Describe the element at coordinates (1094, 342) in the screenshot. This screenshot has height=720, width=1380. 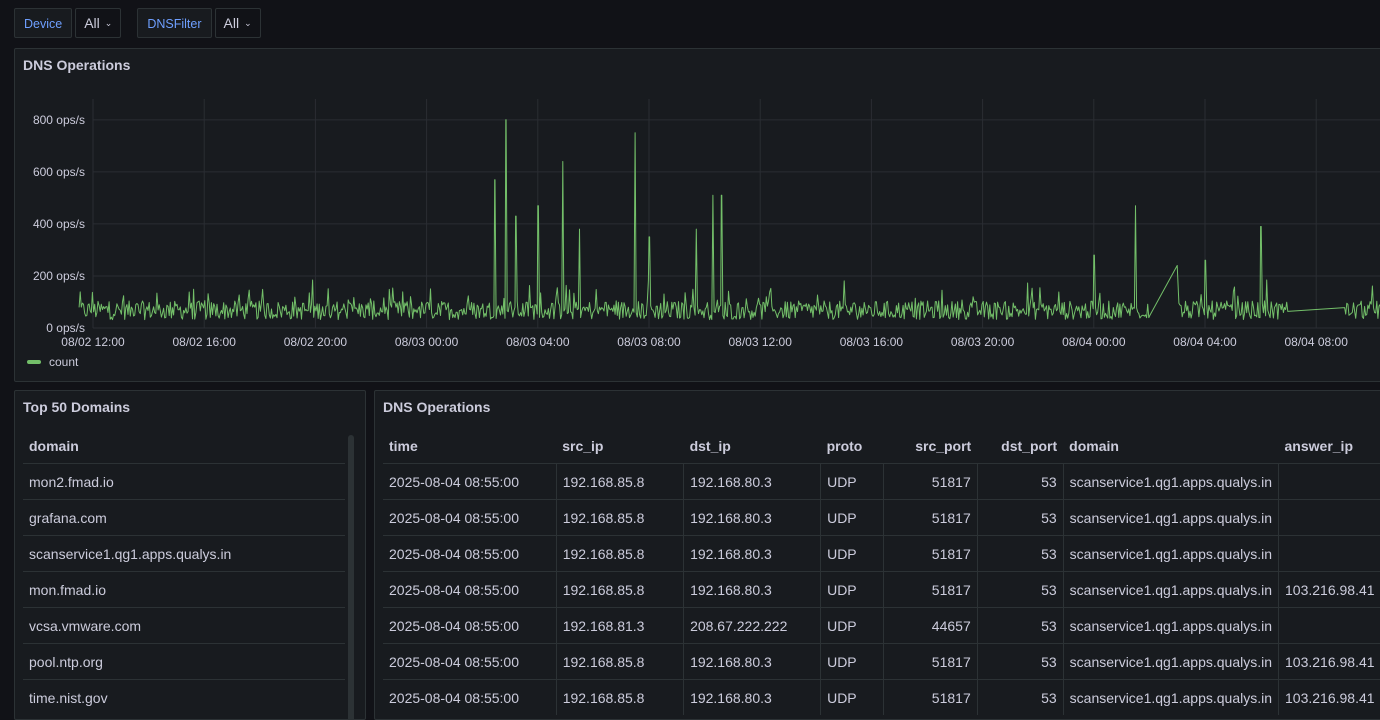
I see `x-tick-label: 08/04 00:00` at that location.